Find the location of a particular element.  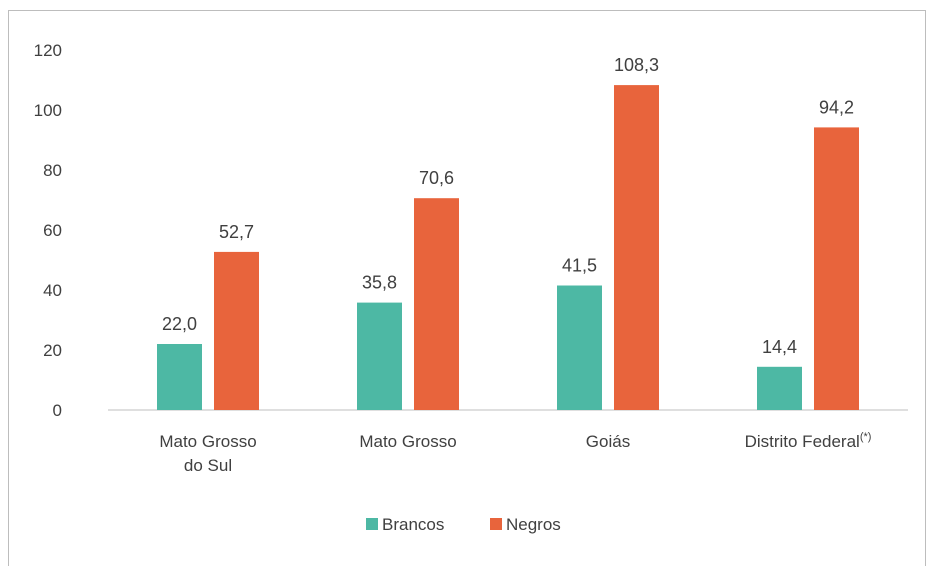

category-label: do Sul is located at coordinates (208, 465).